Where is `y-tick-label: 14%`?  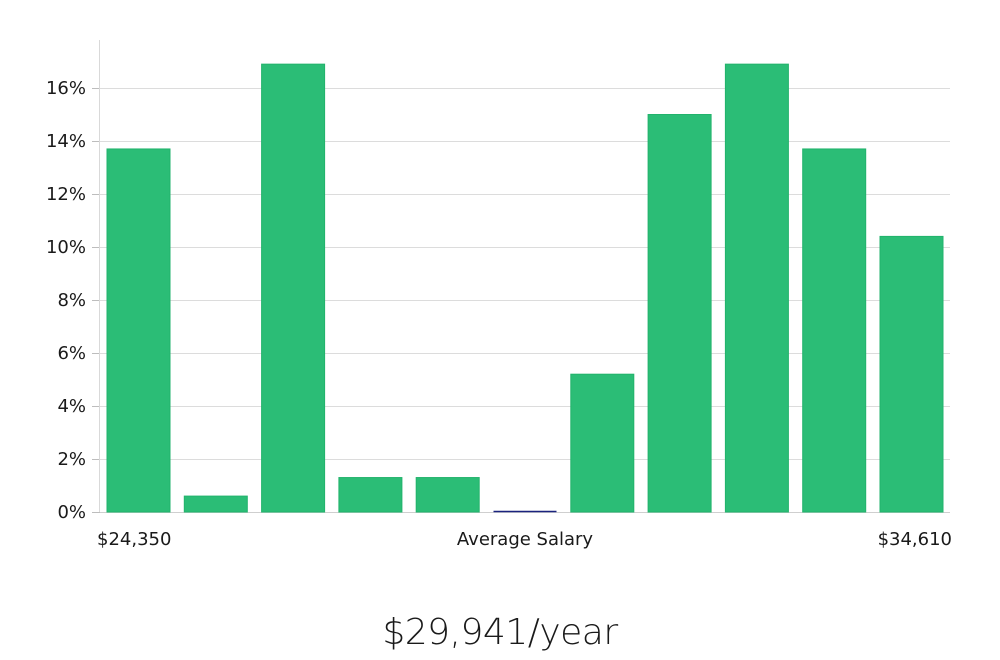
y-tick-label: 14% is located at coordinates (66, 141).